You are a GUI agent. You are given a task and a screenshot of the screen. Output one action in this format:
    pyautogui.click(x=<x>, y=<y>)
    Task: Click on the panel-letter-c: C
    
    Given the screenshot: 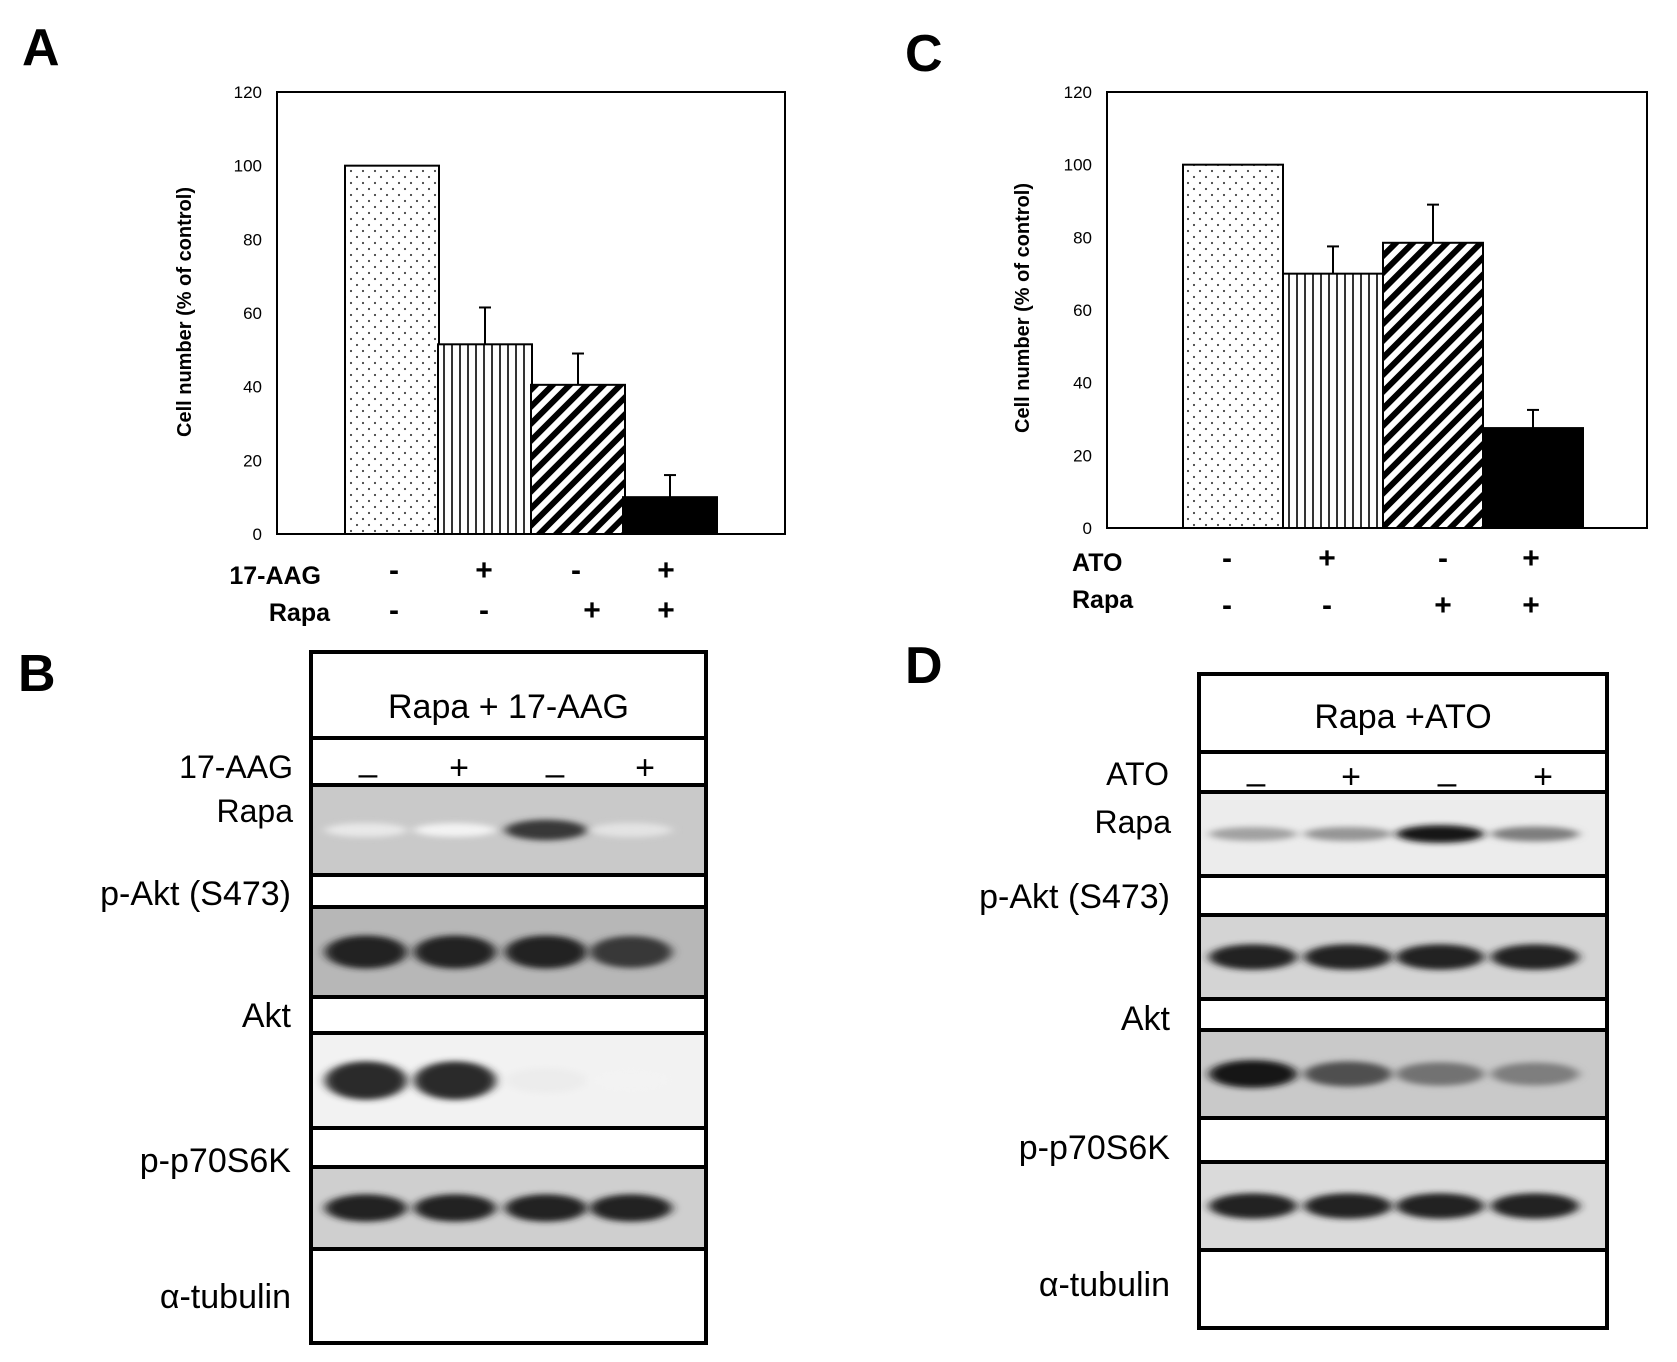 What is the action you would take?
    pyautogui.click(x=924, y=54)
    